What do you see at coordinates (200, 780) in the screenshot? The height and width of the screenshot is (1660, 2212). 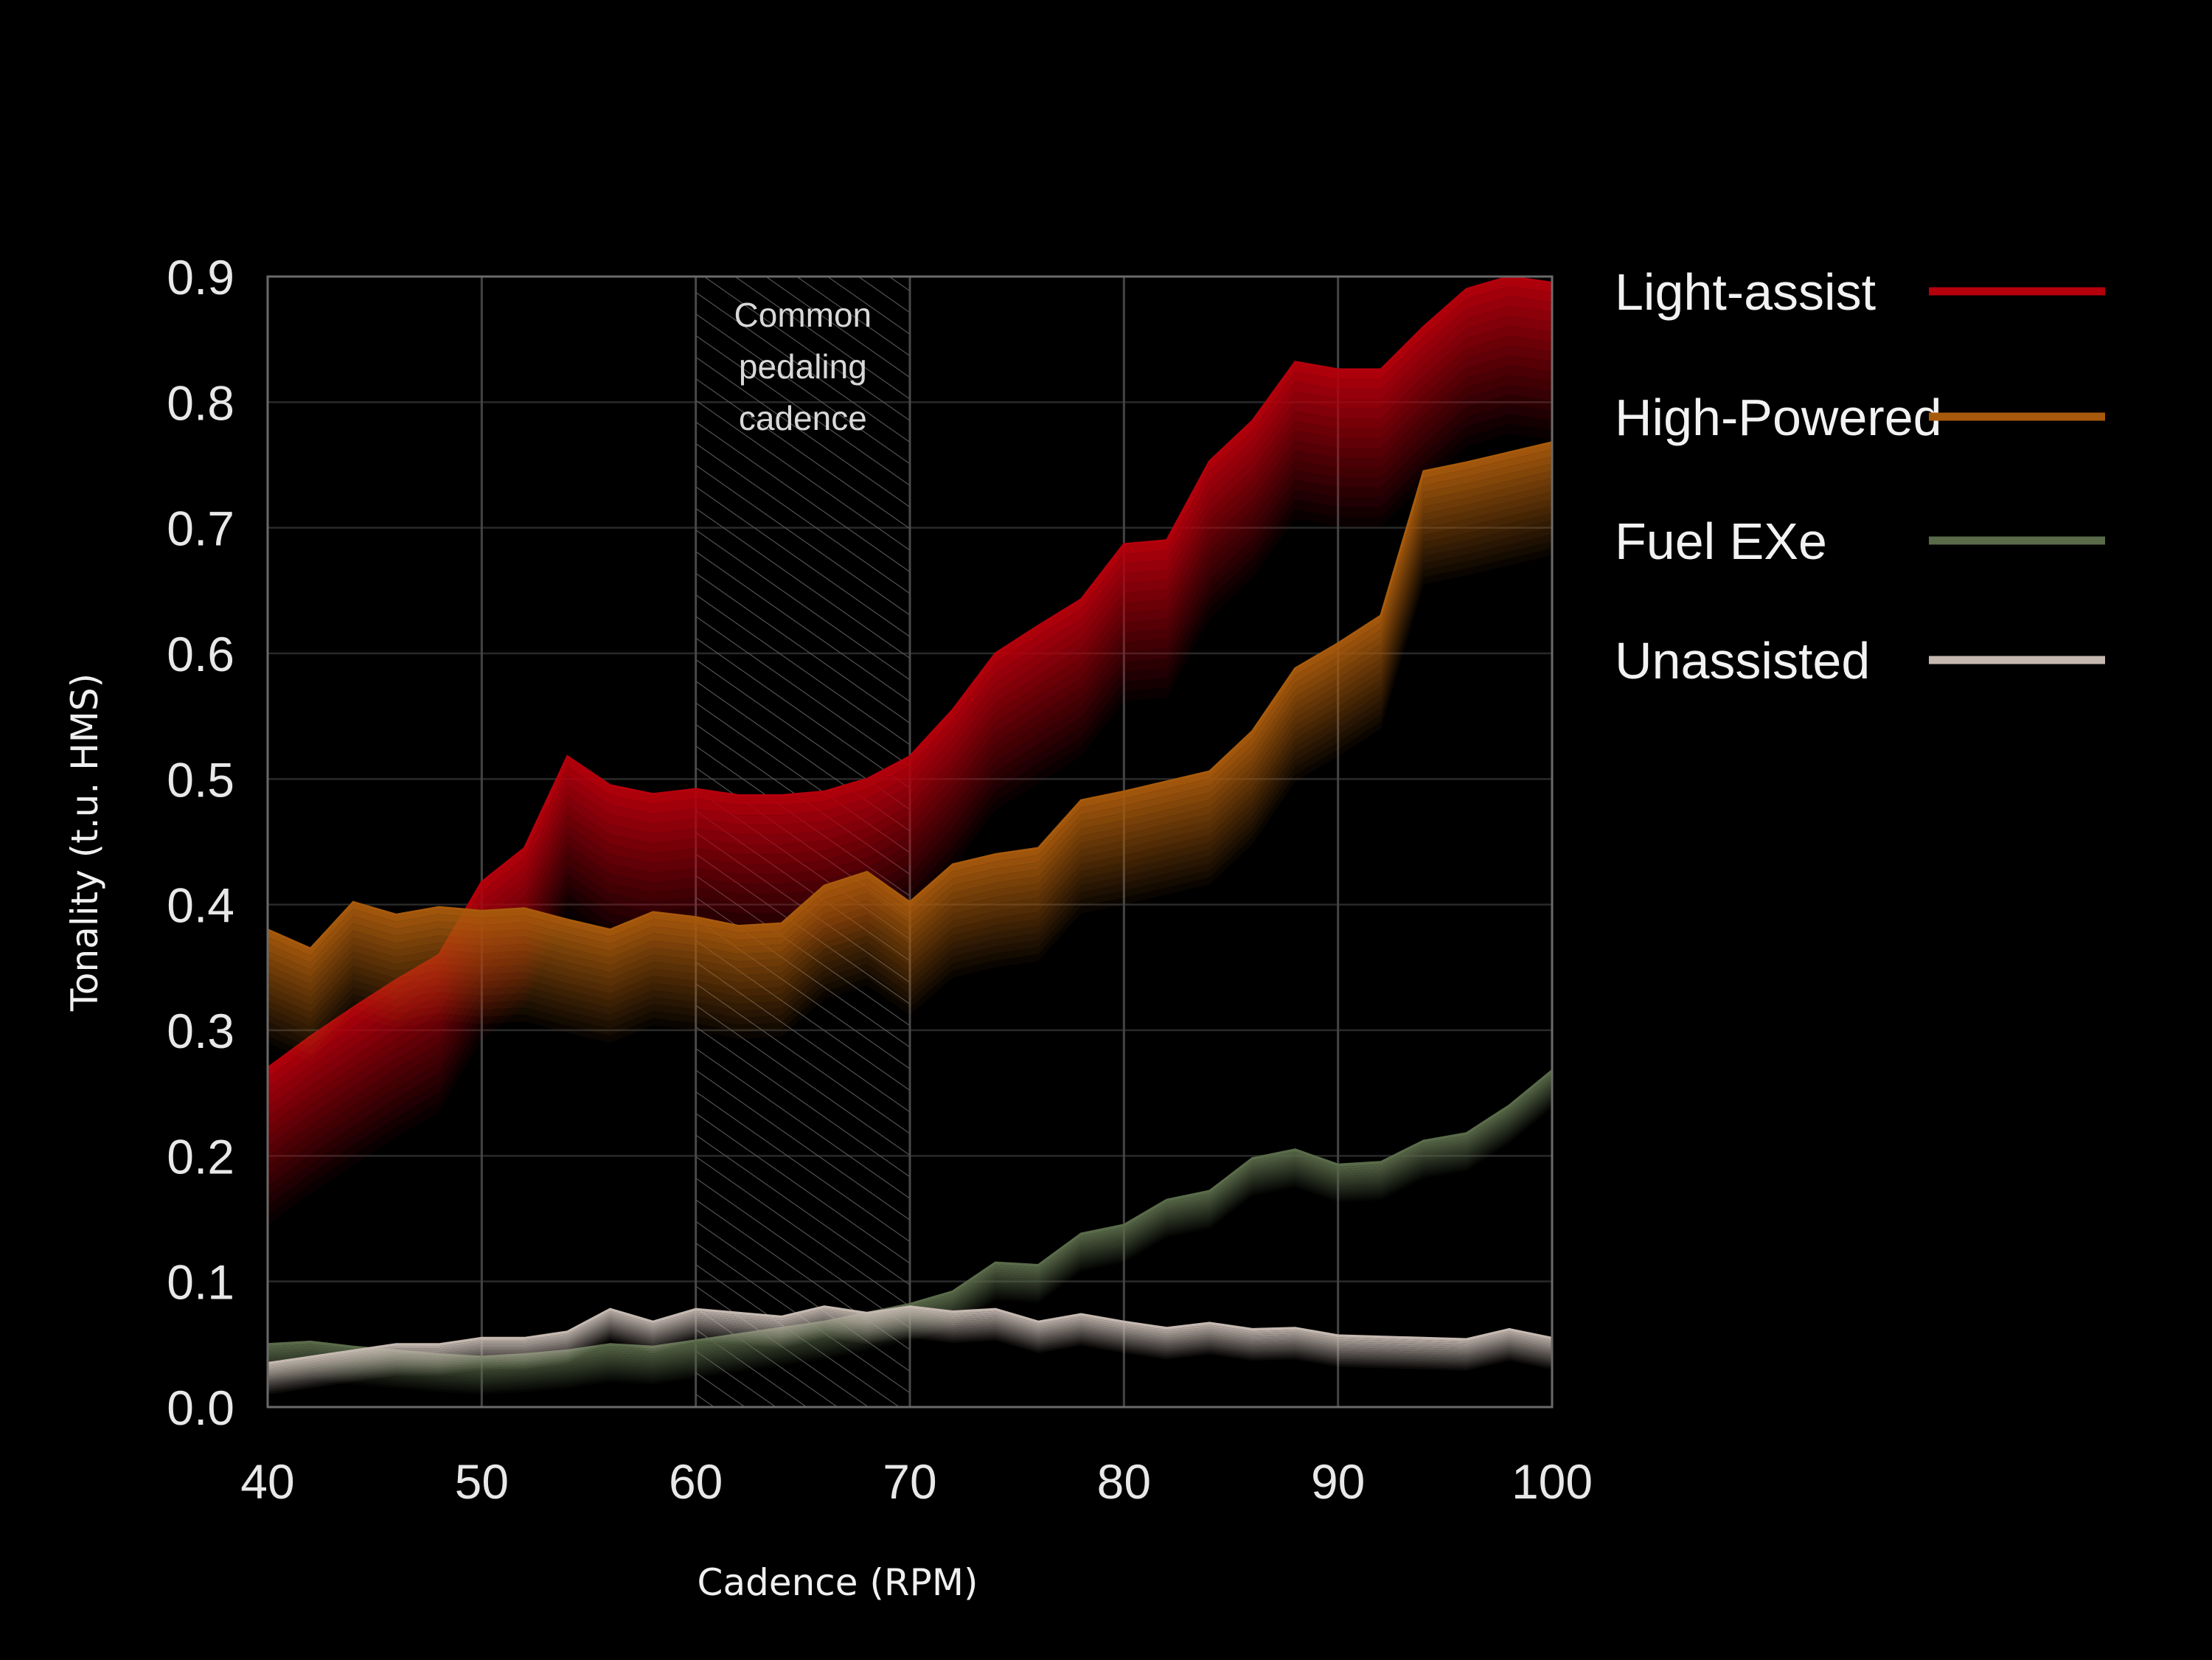 I see `y-tick-label-5: 0.5` at bounding box center [200, 780].